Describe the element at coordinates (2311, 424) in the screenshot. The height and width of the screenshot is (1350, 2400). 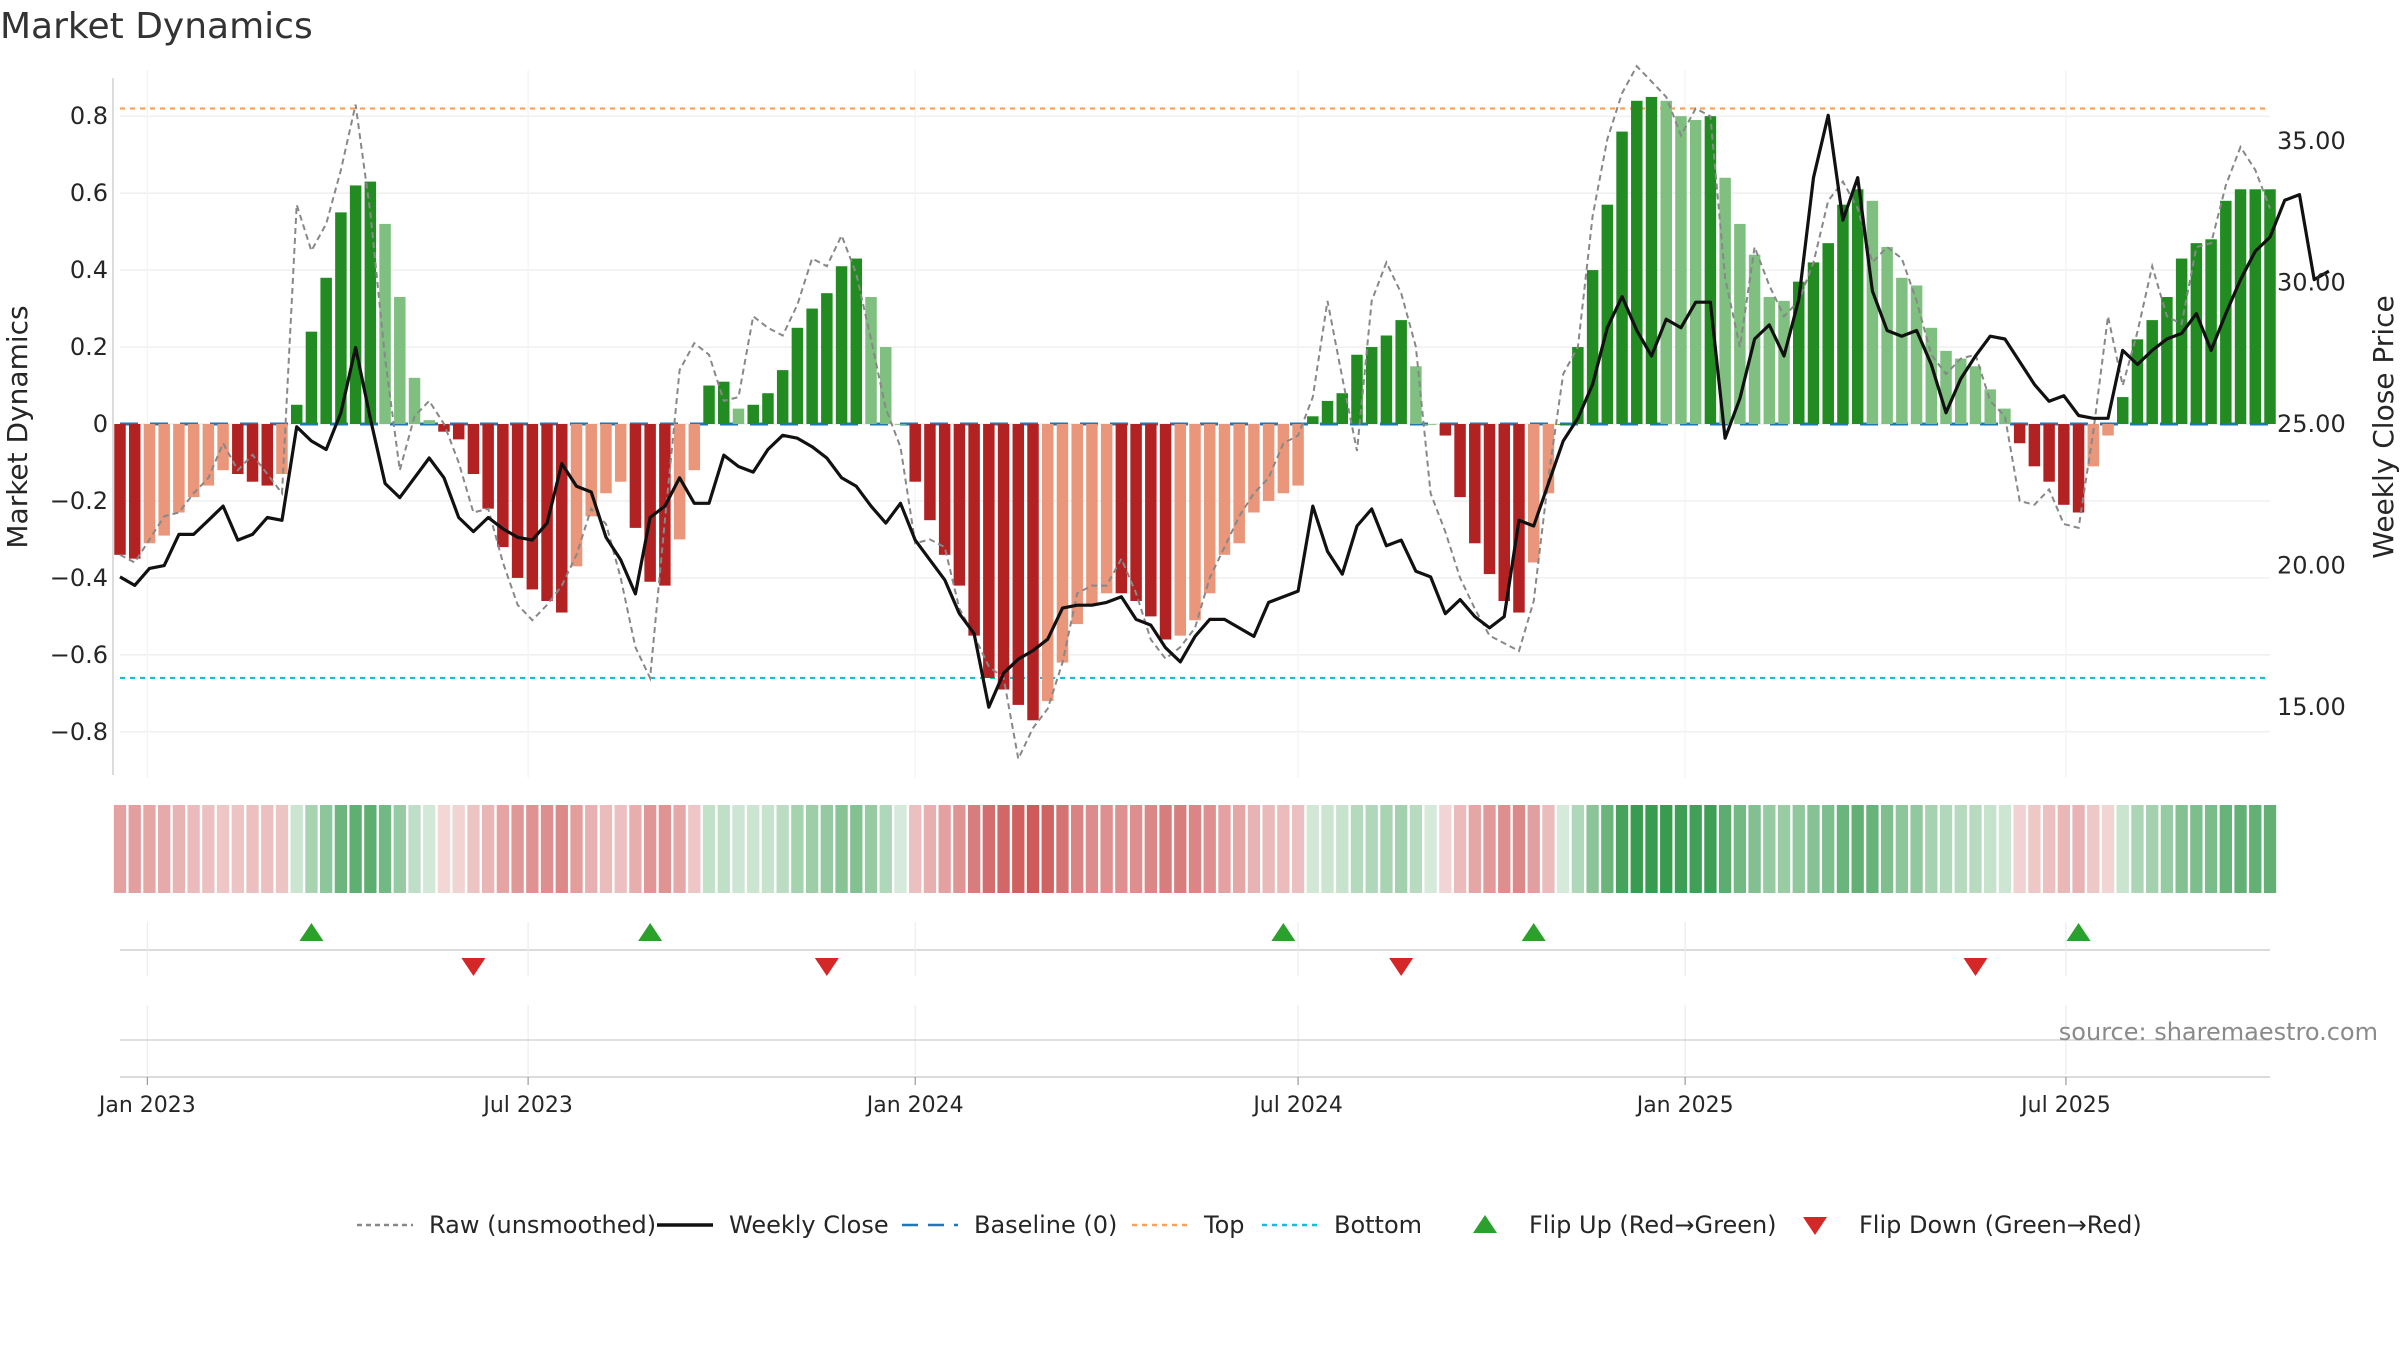
I see `right-tick-label: 25.00` at that location.